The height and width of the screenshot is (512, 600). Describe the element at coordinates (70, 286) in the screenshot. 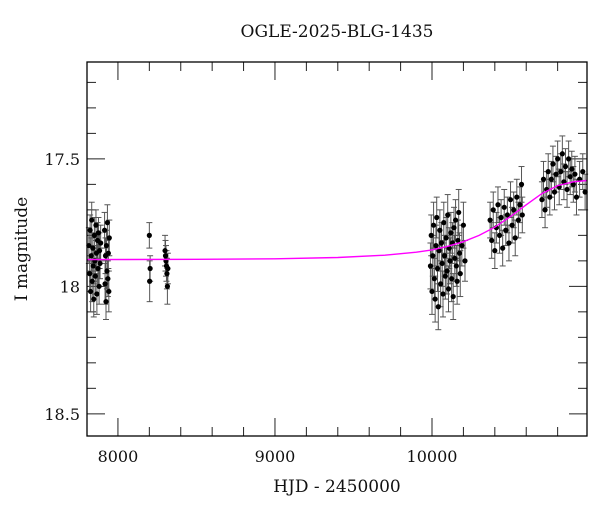

I see `y-tick-label: 18` at that location.